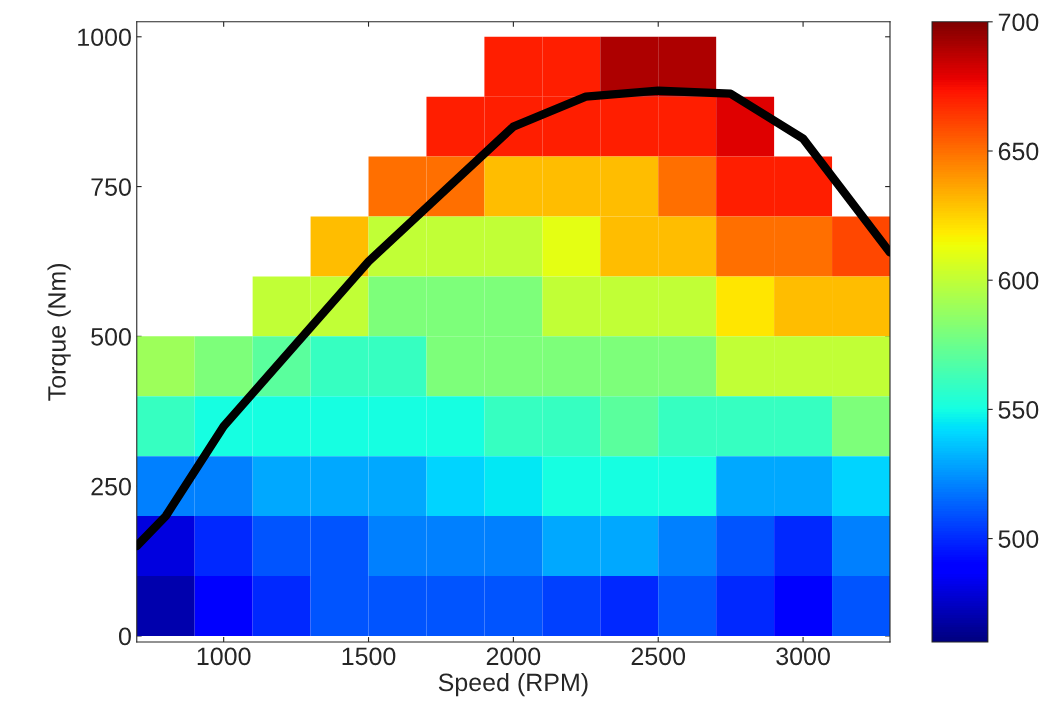 This screenshot has height=727, width=1052. Describe the element at coordinates (111, 336) in the screenshot. I see `y-tick-label: 500` at that location.